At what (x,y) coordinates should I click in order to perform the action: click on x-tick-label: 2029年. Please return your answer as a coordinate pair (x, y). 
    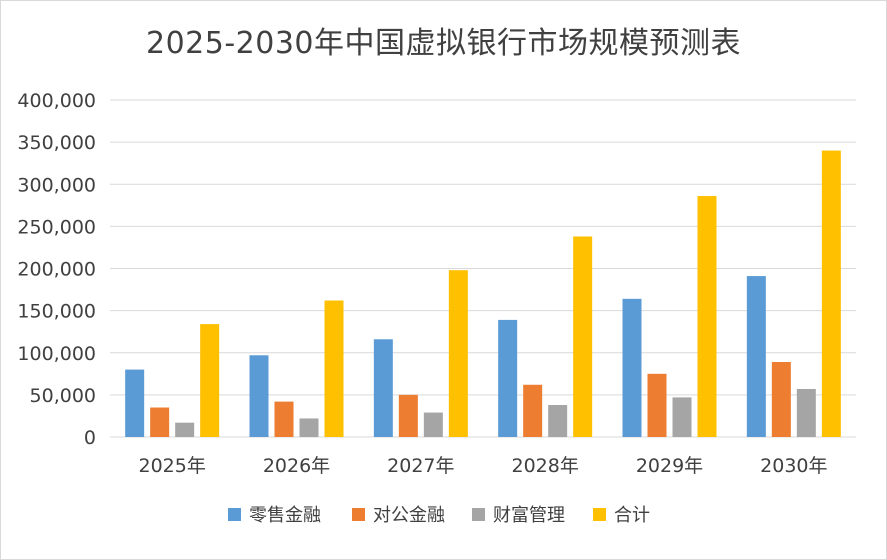
    Looking at the image, I should click on (669, 466).